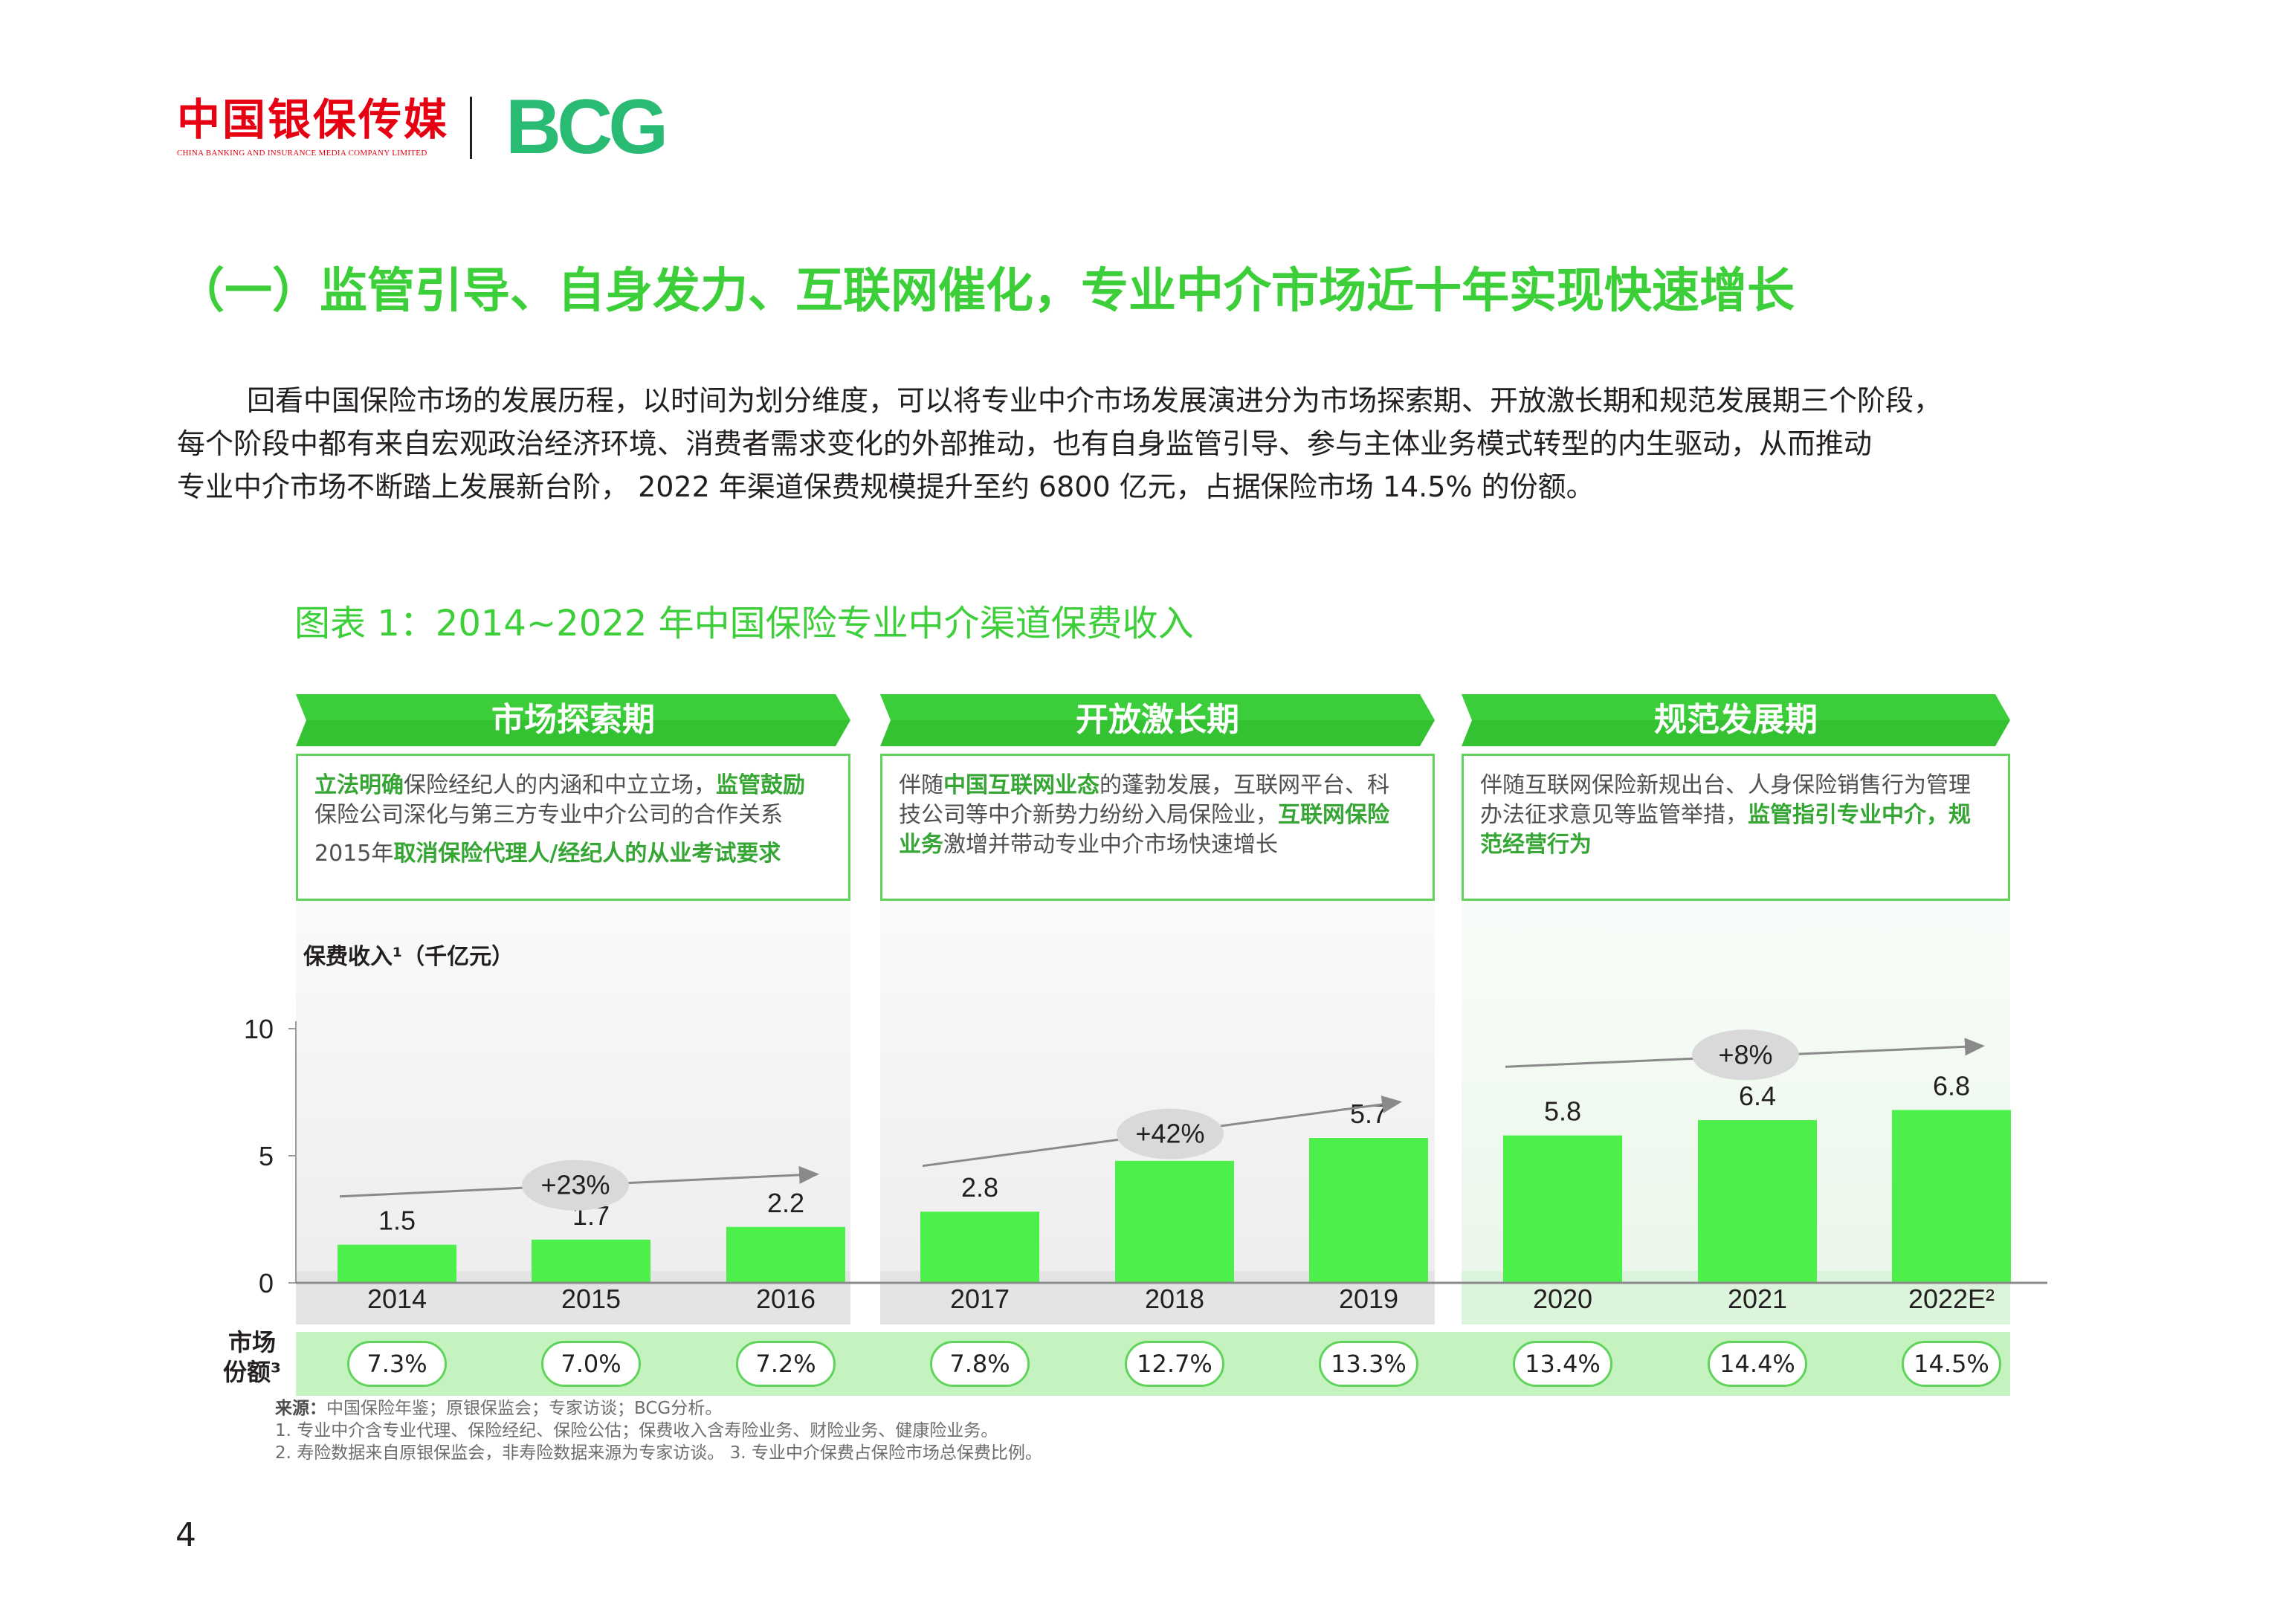  What do you see at coordinates (921, 845) in the screenshot?
I see `description-emphasis: 业务` at bounding box center [921, 845].